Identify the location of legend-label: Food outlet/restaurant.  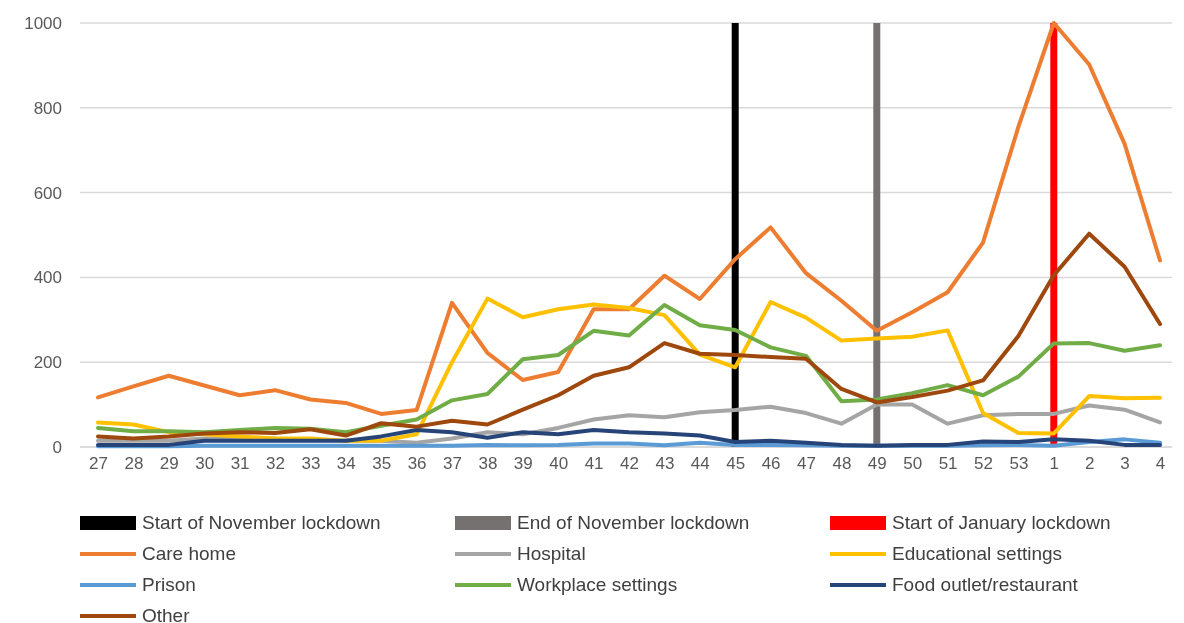
(985, 584).